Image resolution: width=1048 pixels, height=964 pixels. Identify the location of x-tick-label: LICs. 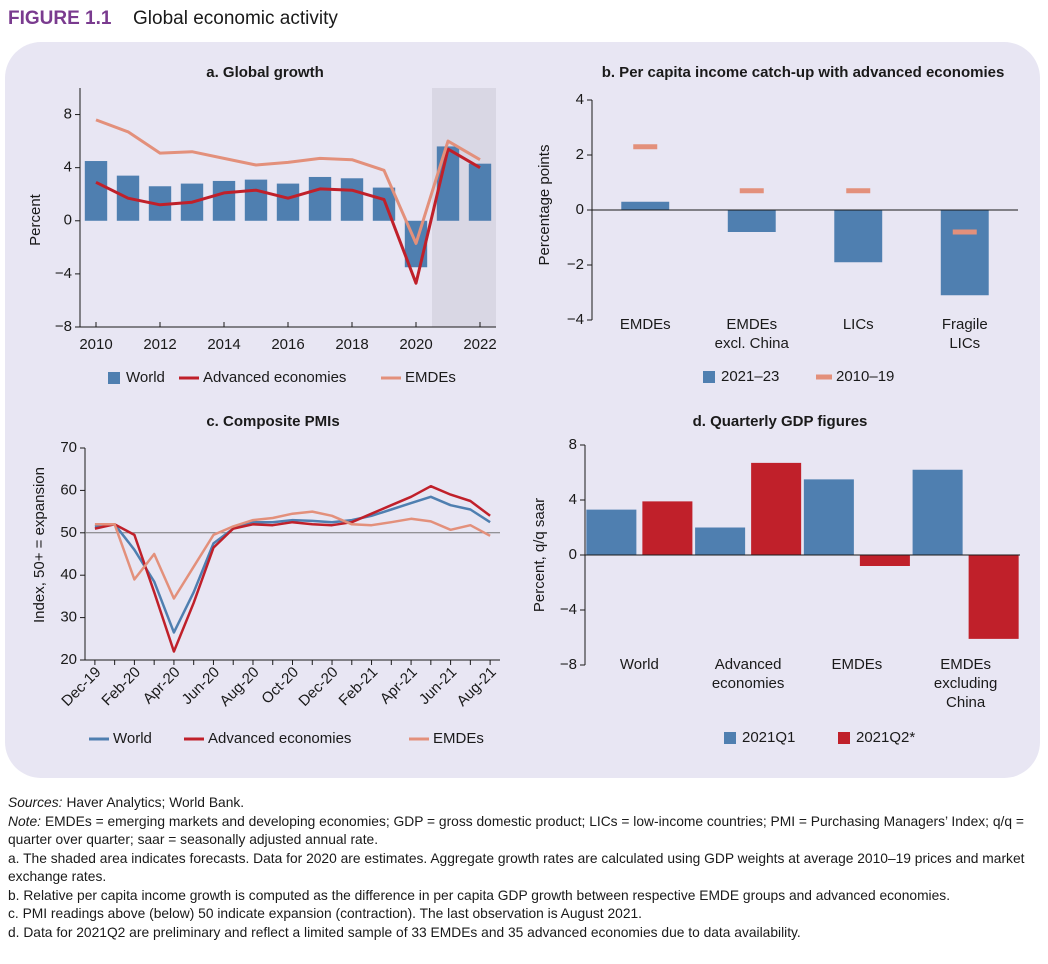
(858, 324).